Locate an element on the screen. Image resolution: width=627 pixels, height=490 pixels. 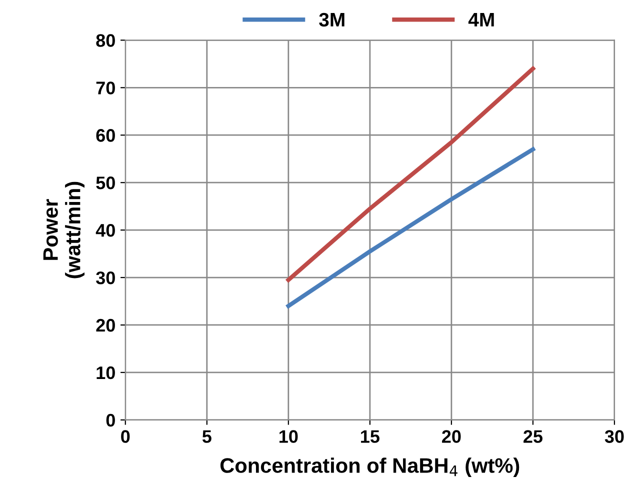
x-tick-label: 25 is located at coordinates (533, 436).